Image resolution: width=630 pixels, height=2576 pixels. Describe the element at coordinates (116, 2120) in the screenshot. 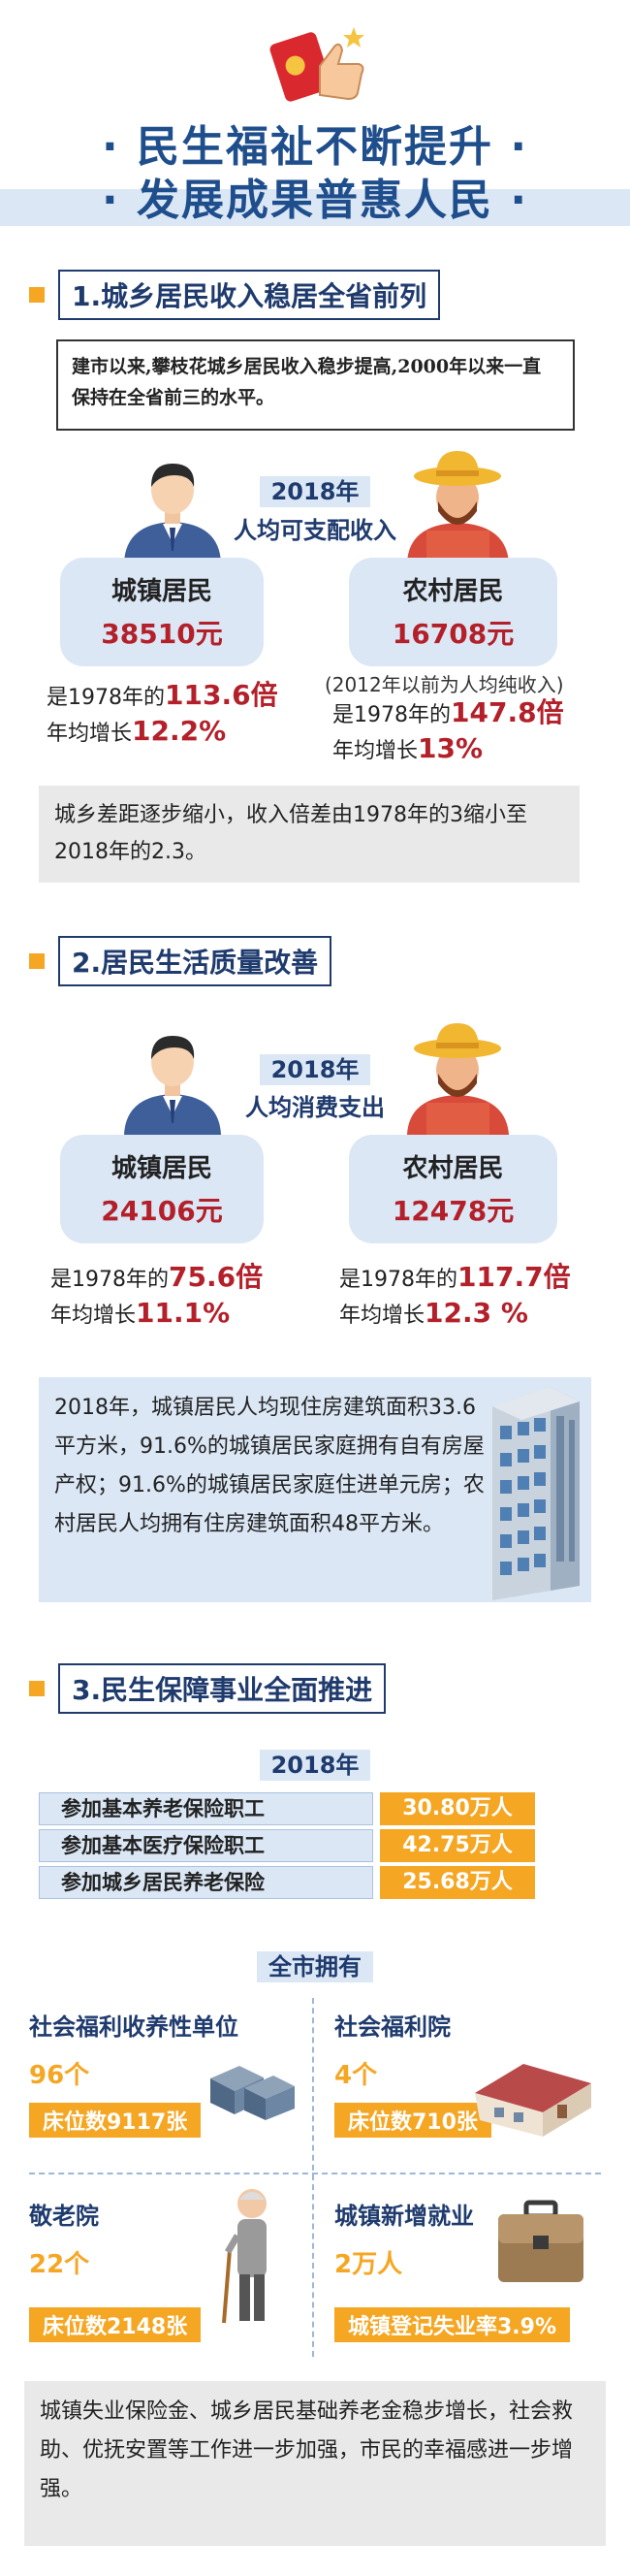

I see `facility-bar: 床位数9117张` at that location.